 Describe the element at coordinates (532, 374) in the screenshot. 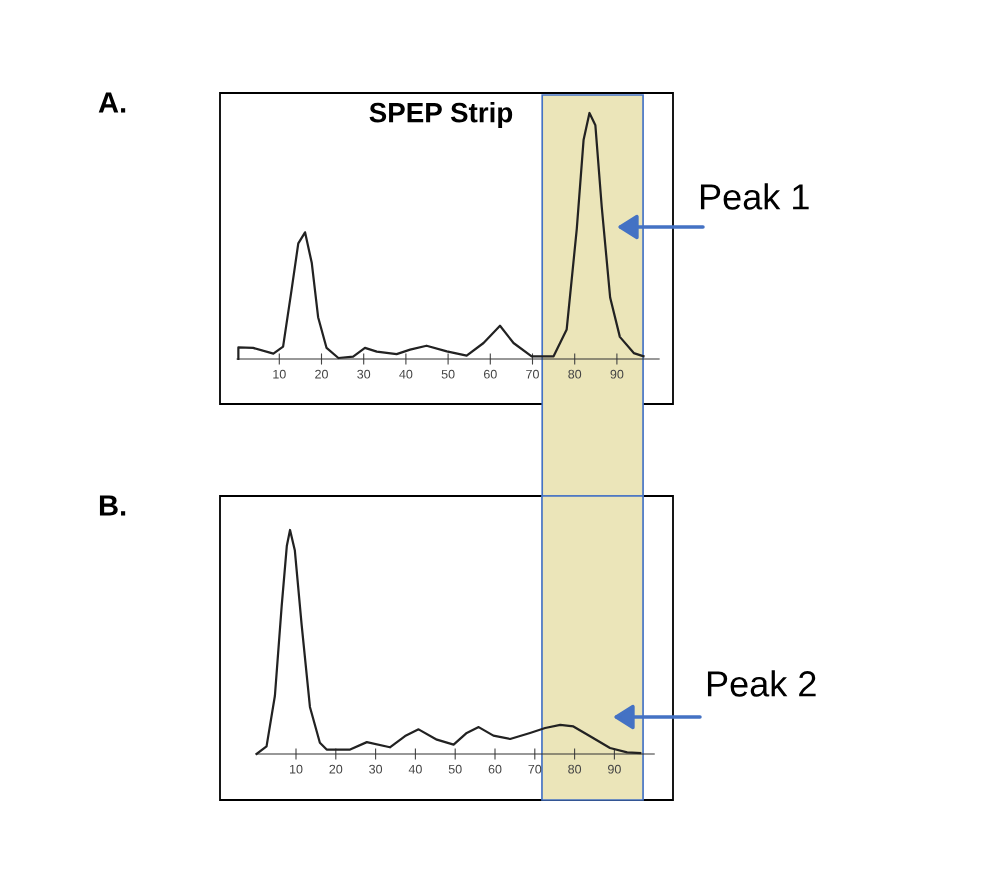

I see `x-tick-label: 70` at that location.